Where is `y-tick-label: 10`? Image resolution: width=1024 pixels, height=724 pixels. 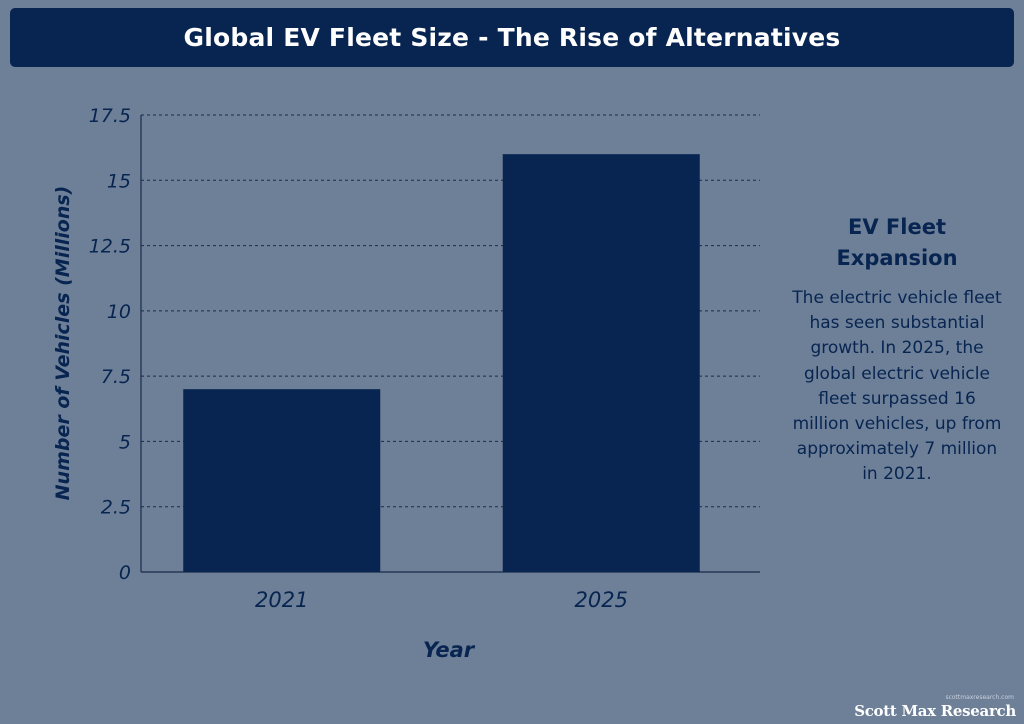 y-tick-label: 10 is located at coordinates (119, 312).